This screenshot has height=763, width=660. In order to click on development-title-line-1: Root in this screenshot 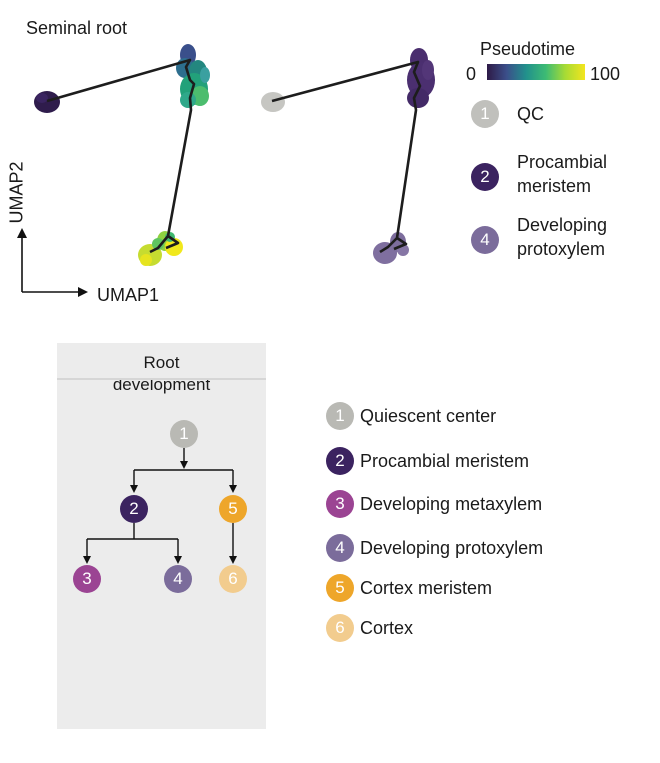, I will do `click(161, 362)`.